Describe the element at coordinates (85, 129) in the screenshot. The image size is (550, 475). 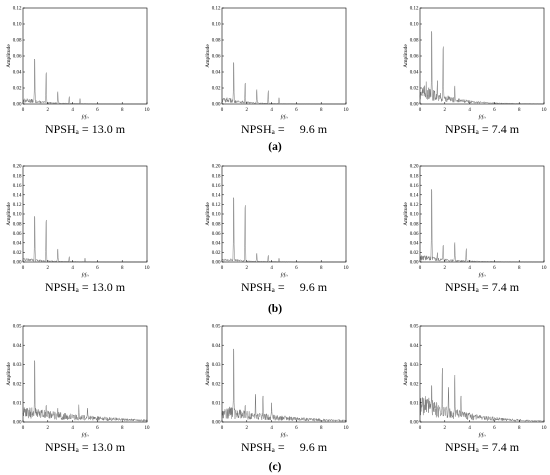
I see `panel-caption: NPSHₐ = 13.0 m` at that location.